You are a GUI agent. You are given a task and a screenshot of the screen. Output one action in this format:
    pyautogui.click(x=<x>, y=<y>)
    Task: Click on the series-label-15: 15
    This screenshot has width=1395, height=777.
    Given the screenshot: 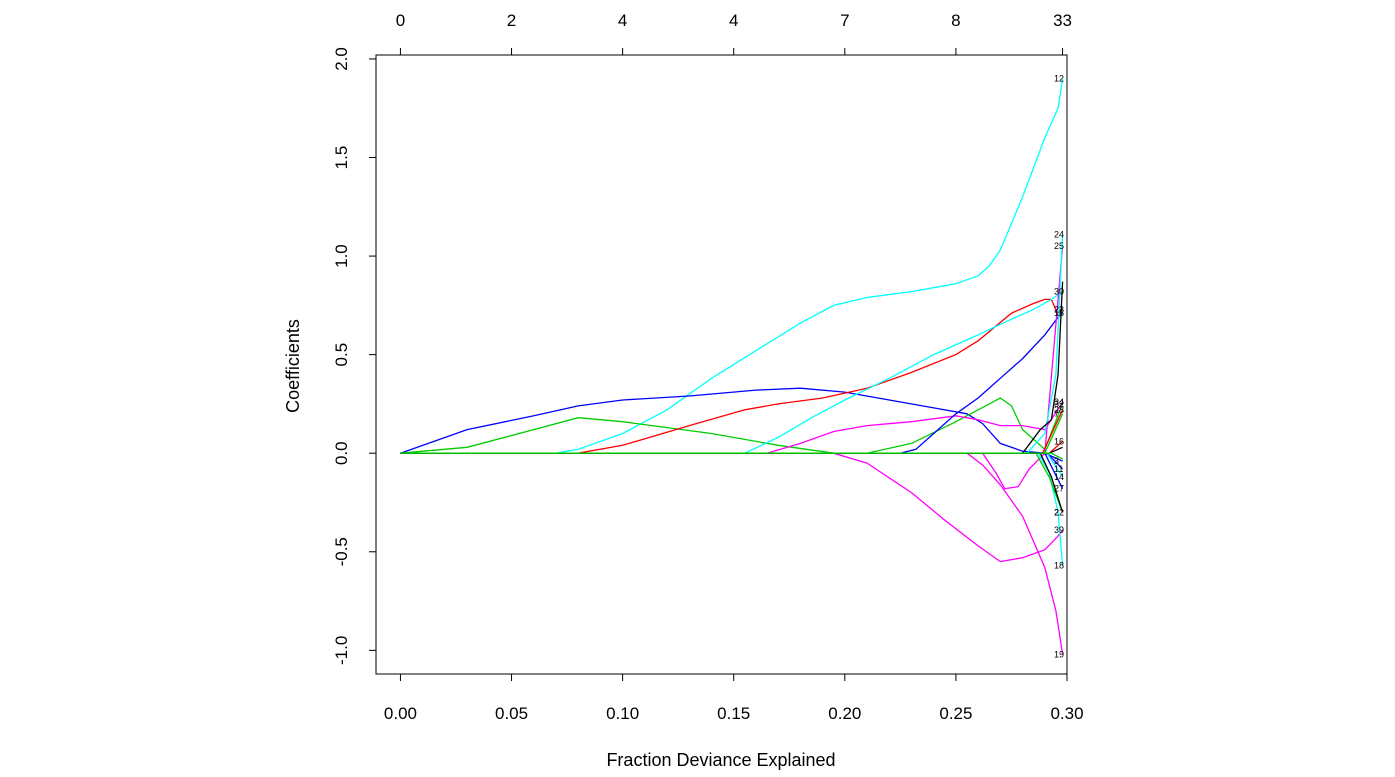 What is the action you would take?
    pyautogui.click(x=1059, y=313)
    